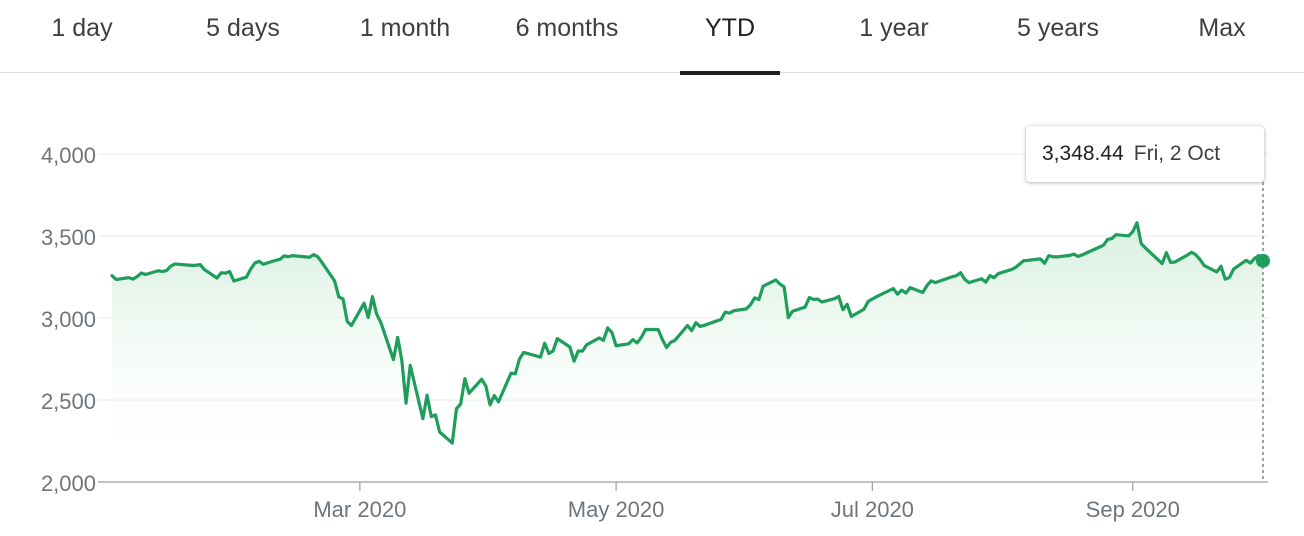  What do you see at coordinates (243, 28) in the screenshot?
I see `tab-label: 5 days` at bounding box center [243, 28].